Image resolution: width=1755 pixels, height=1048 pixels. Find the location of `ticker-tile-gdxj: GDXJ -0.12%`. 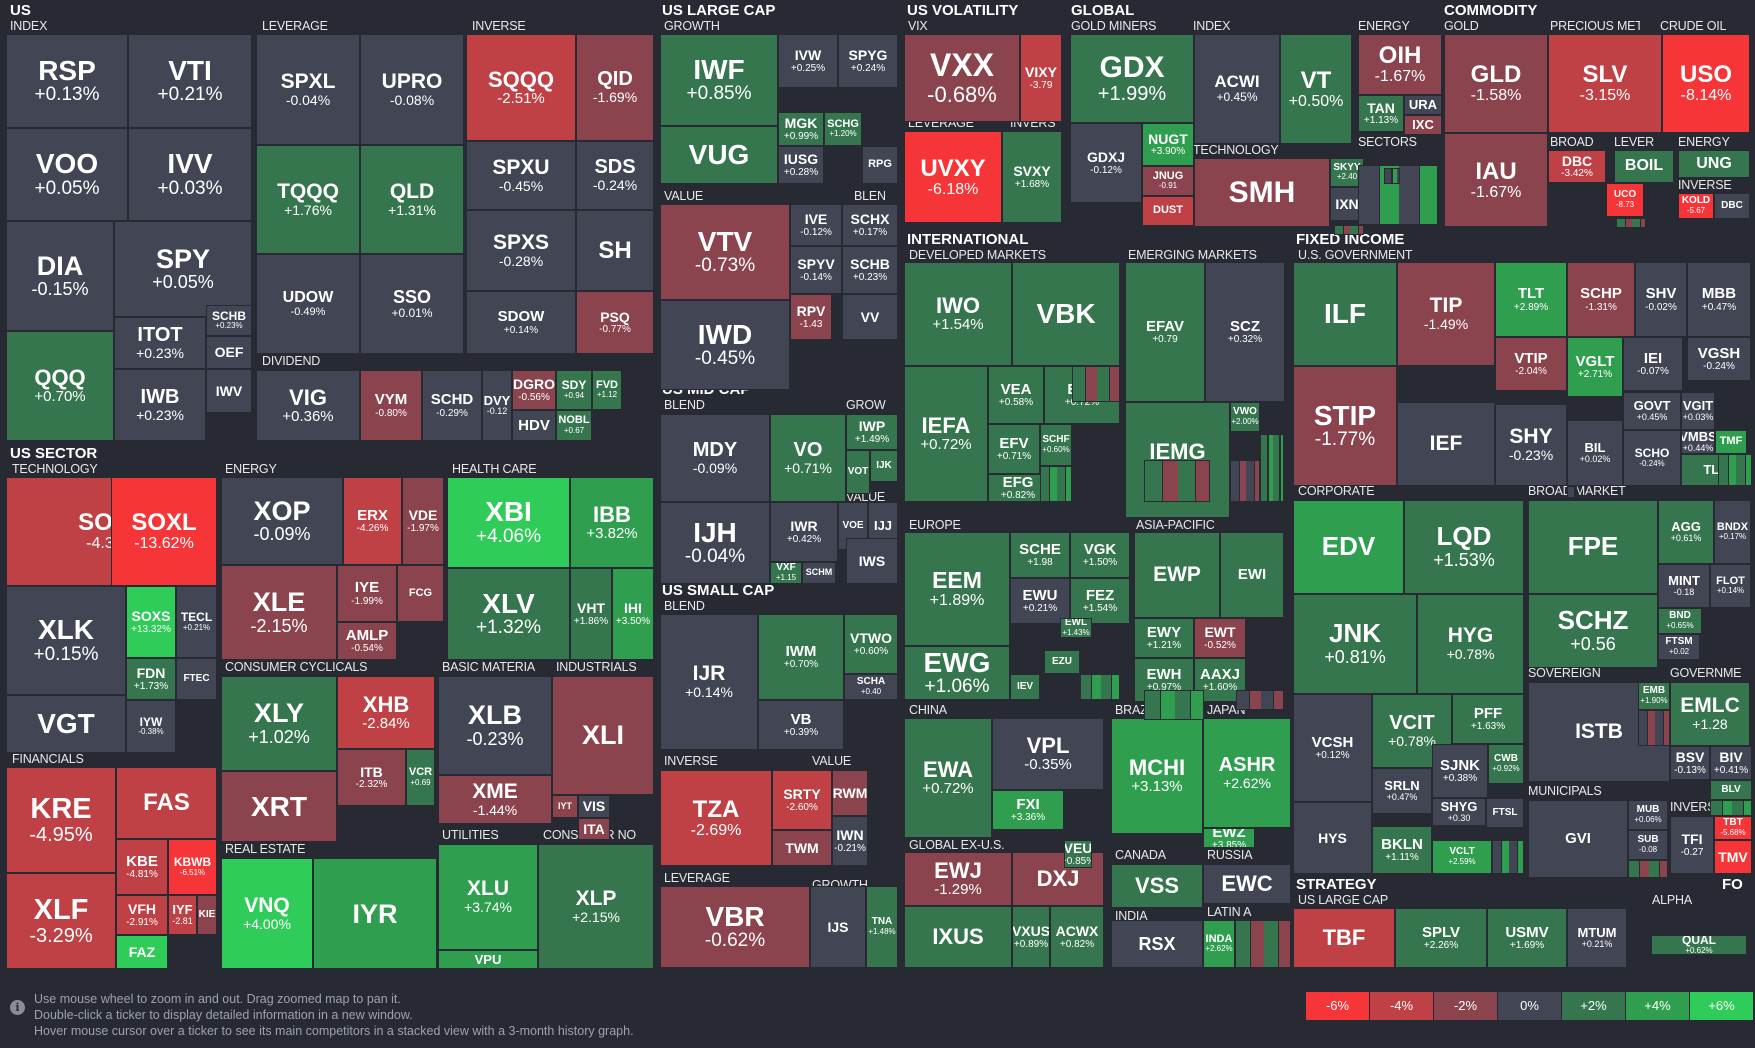

ticker-tile-gdxj: GDXJ -0.12% is located at coordinates (1106, 163).